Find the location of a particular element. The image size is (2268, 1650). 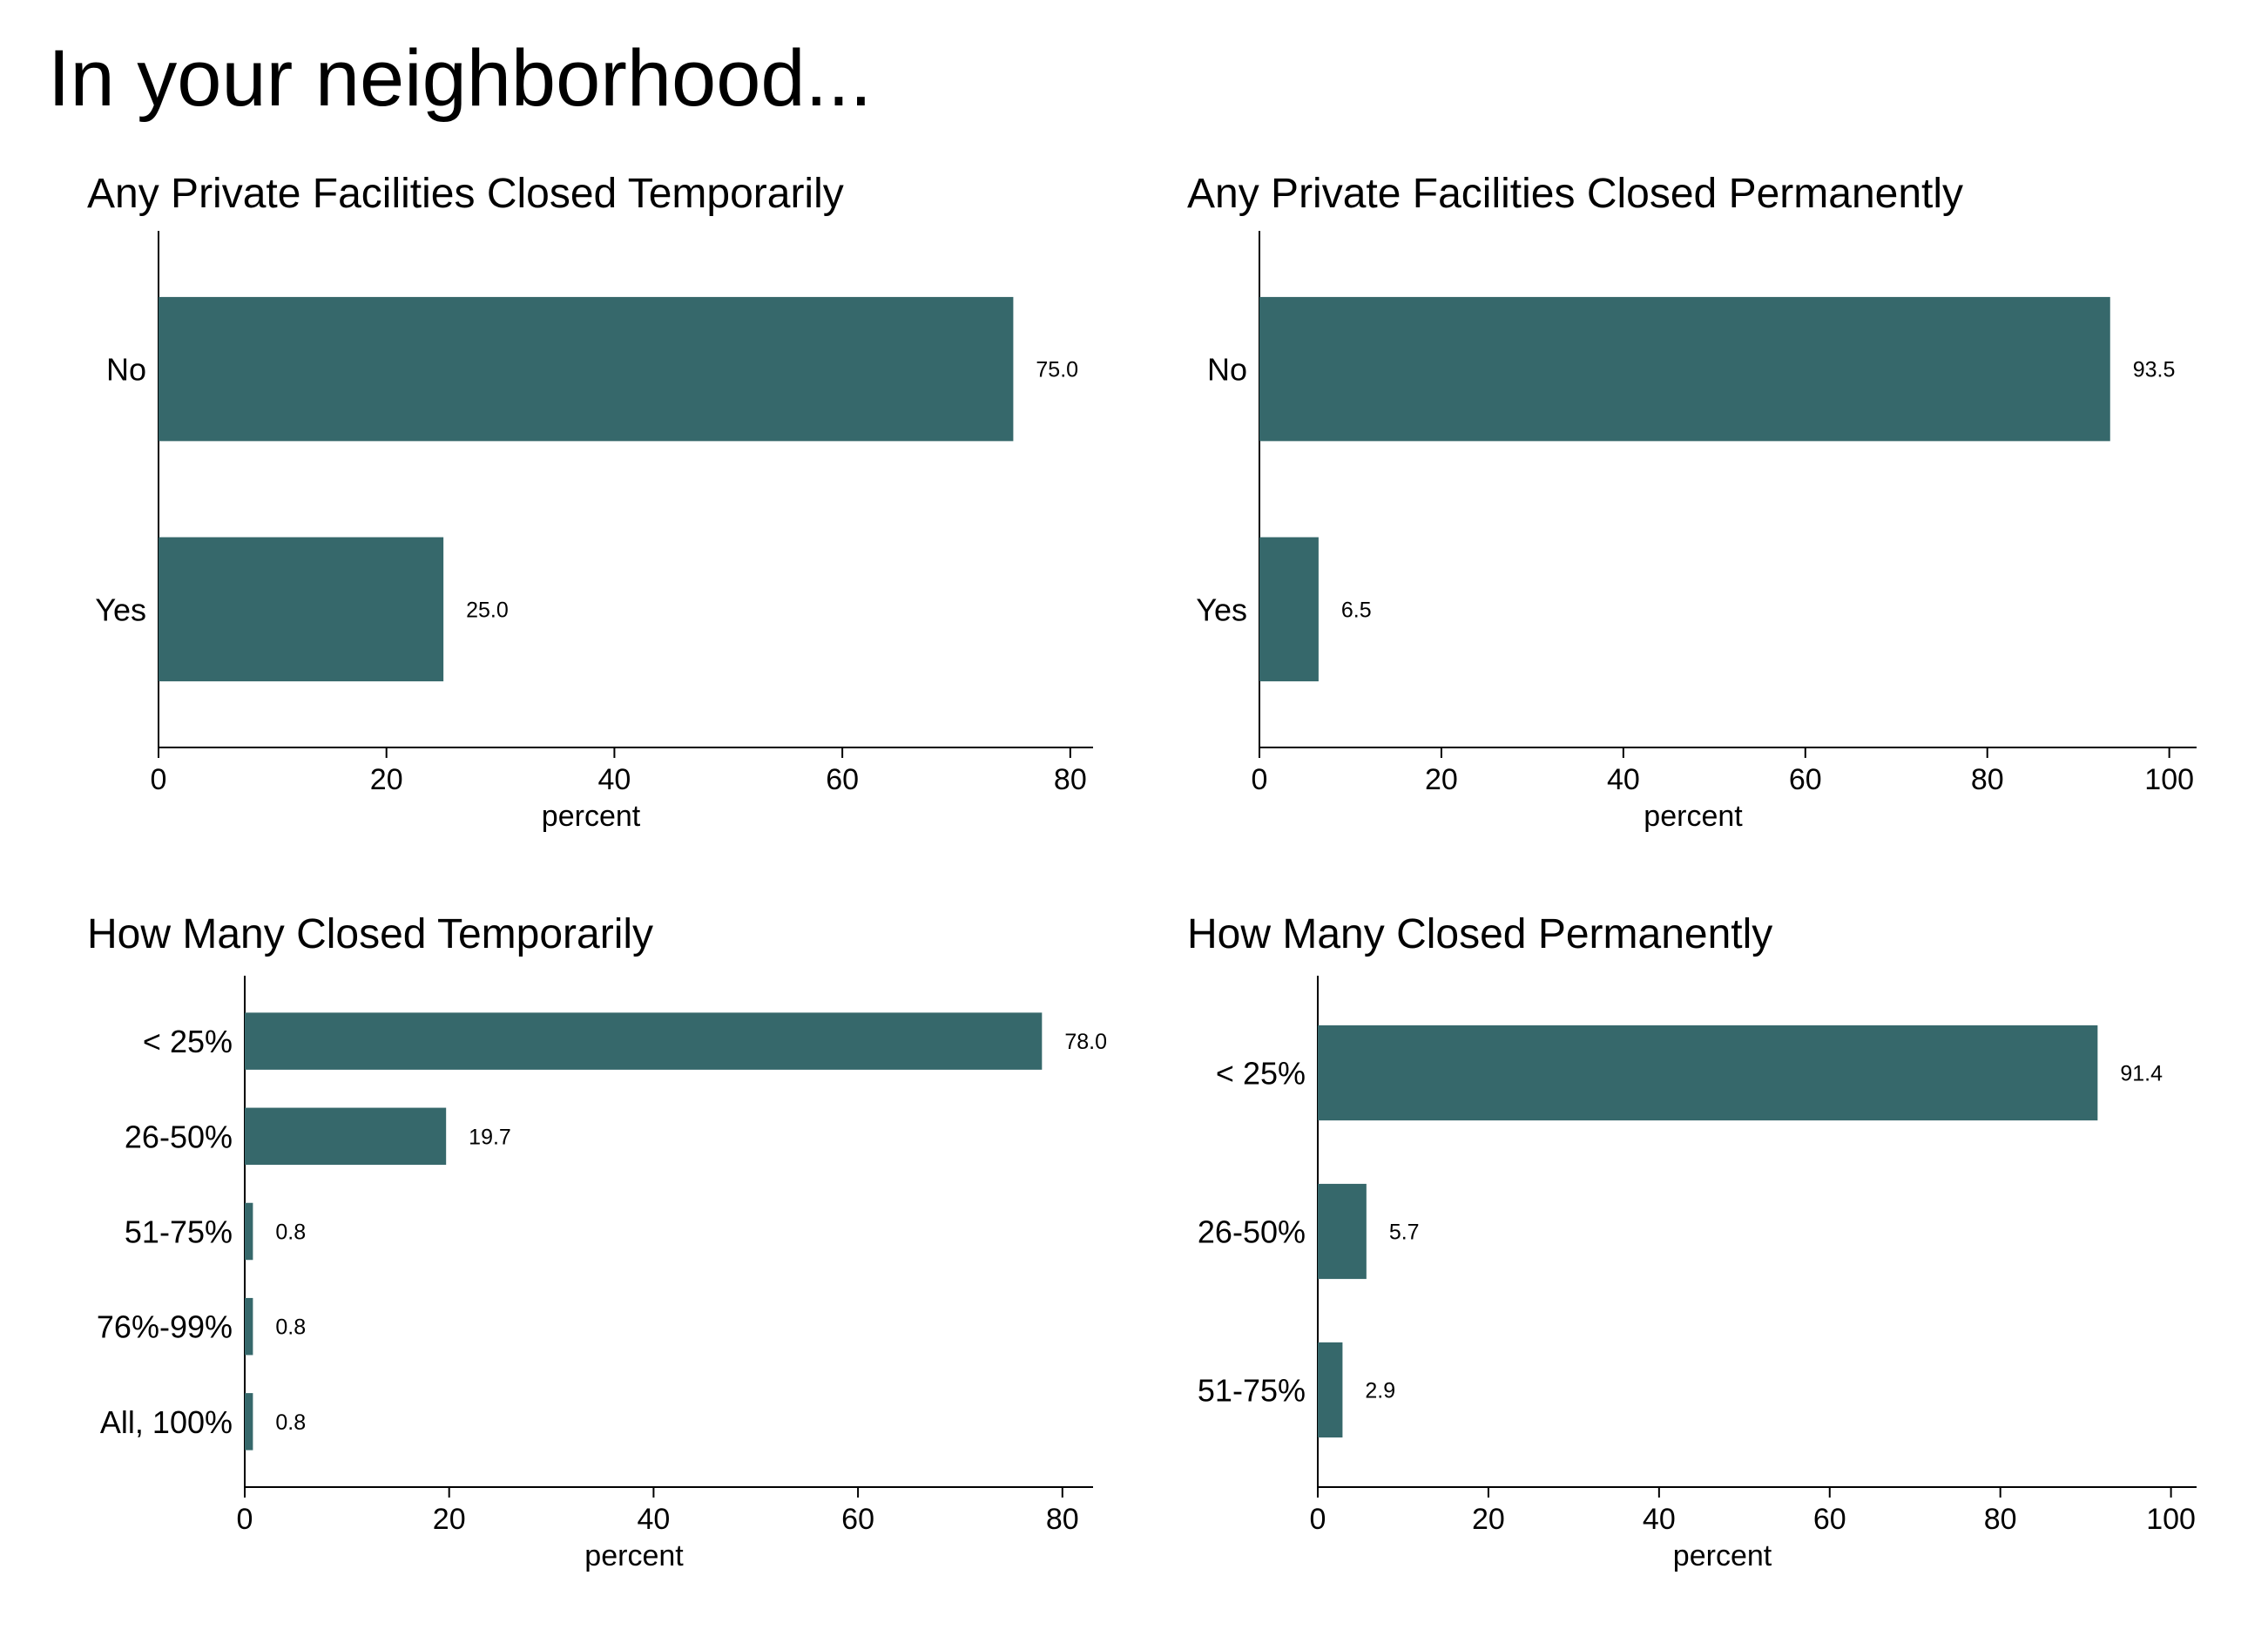

data-label: 19.7 is located at coordinates (490, 1137).